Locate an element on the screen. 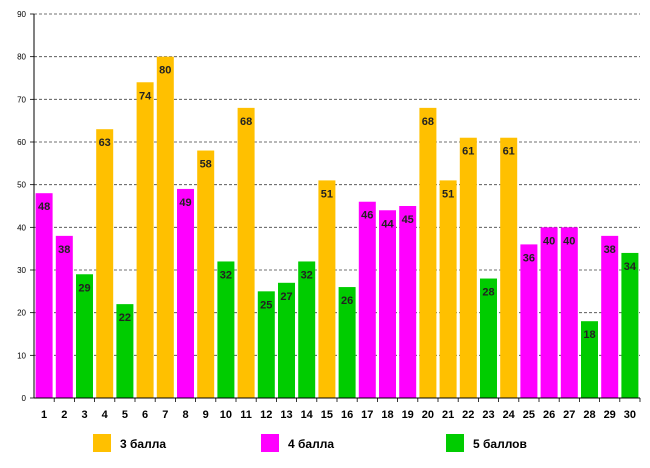  y-tick-label: 10 is located at coordinates (21, 355).